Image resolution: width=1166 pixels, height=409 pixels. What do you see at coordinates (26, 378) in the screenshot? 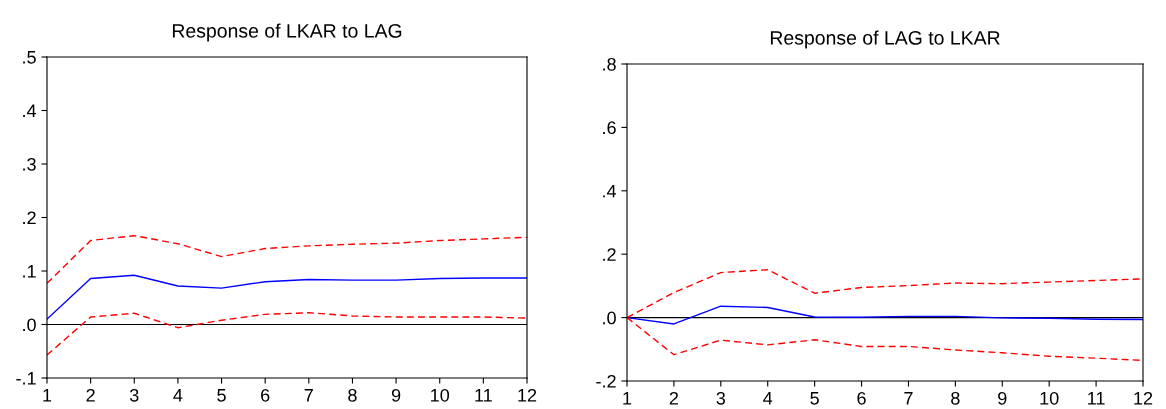
I see `y-tick-label: -.1` at bounding box center [26, 378].